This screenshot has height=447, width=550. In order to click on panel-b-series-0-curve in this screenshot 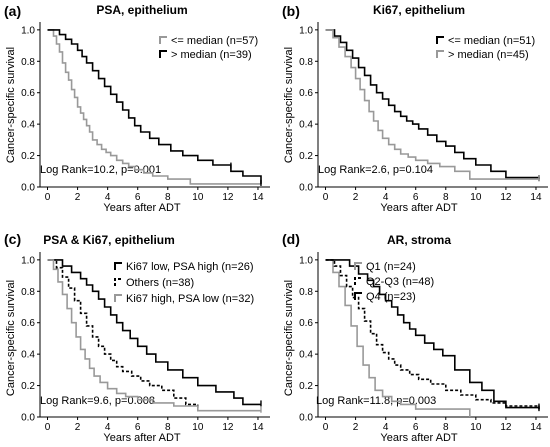, I will do `click(432, 104)`.